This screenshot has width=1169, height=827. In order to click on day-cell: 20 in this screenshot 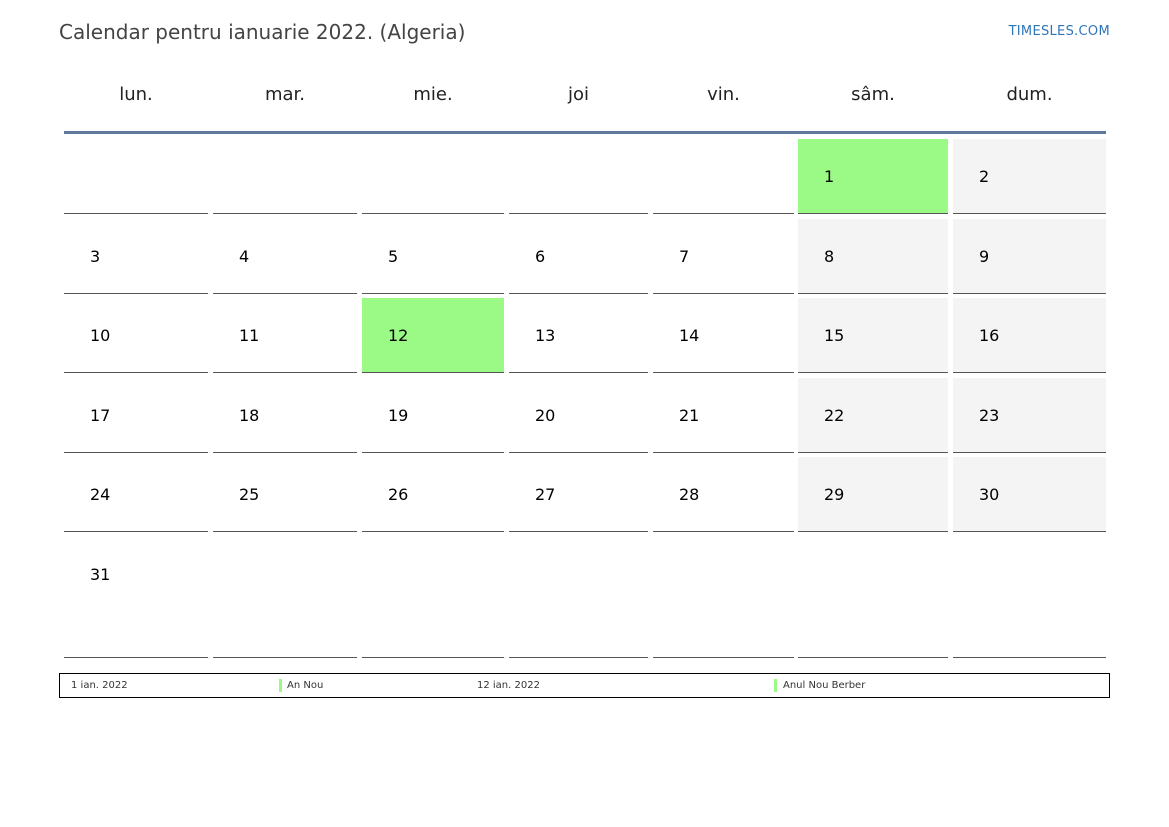, I will do `click(578, 415)`.